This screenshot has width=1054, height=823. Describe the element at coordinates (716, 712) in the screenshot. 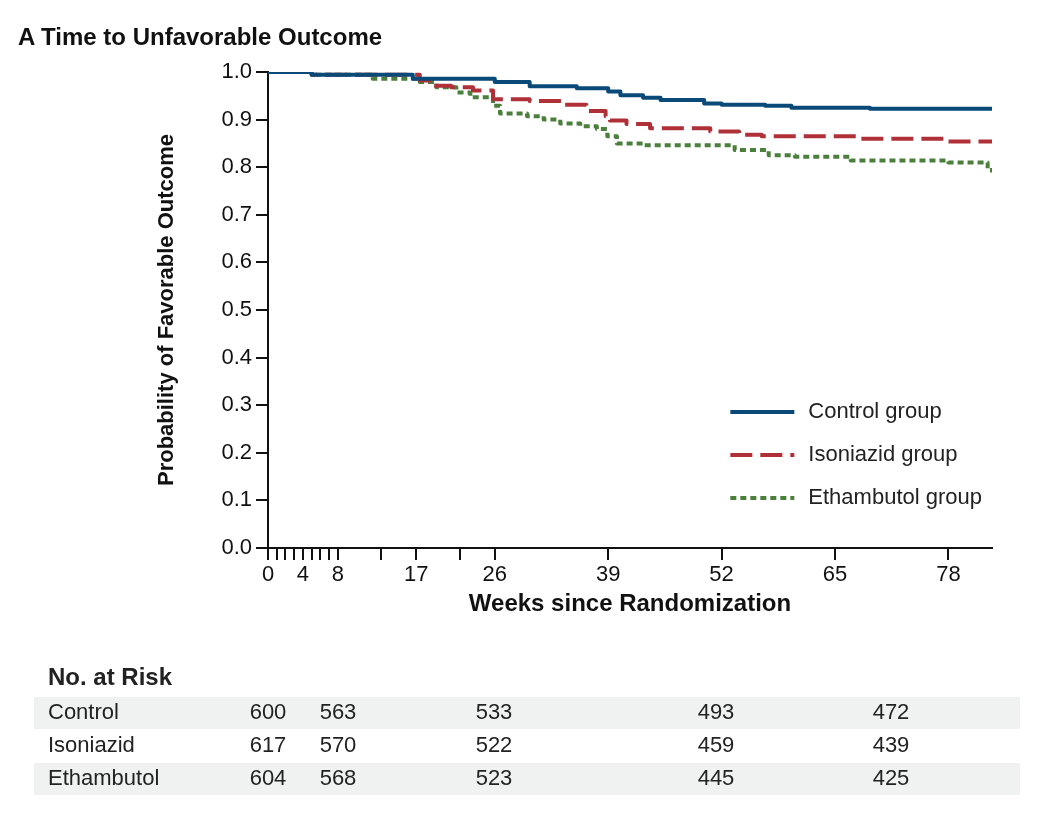

I see `text: 493` at that location.